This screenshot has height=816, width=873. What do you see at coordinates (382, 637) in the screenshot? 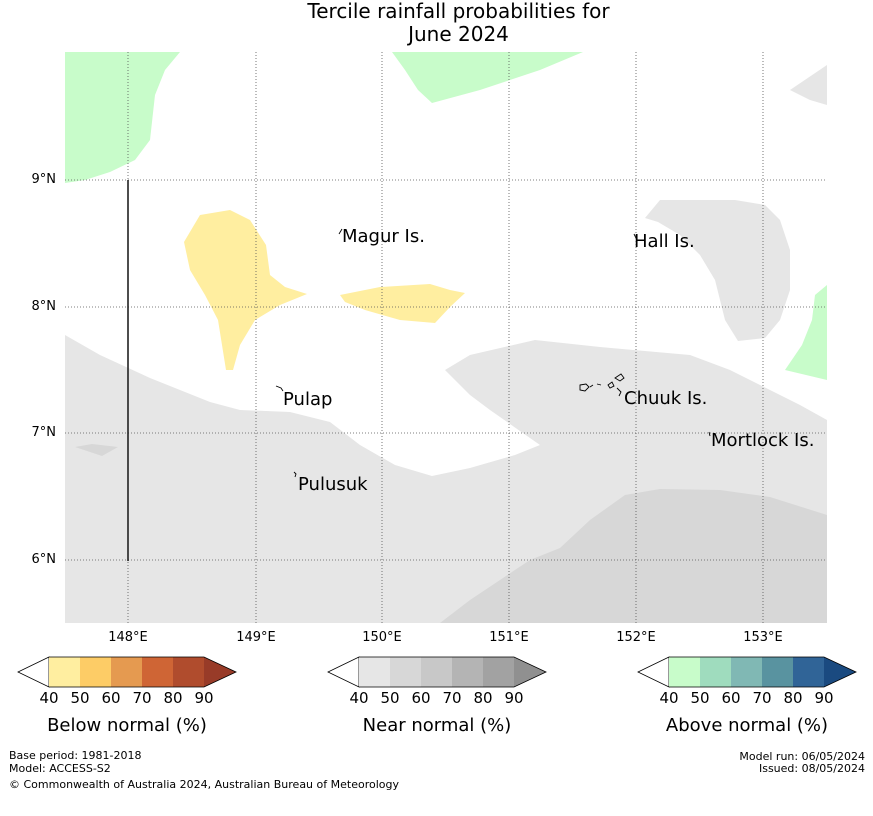
I see `lon-label-150e: 150°E` at bounding box center [382, 637].